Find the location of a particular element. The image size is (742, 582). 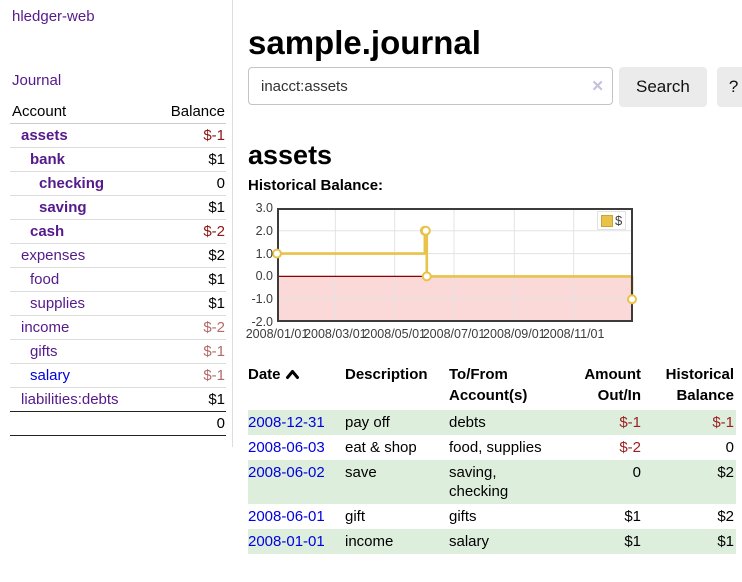

account-row: gifts $-1 is located at coordinates (118, 351).